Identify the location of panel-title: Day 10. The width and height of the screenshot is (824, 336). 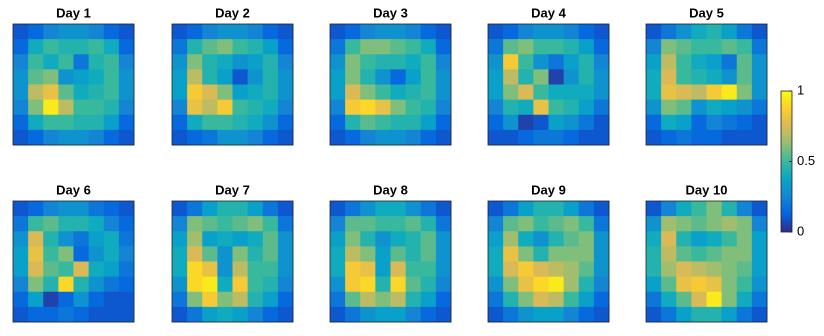
(707, 189).